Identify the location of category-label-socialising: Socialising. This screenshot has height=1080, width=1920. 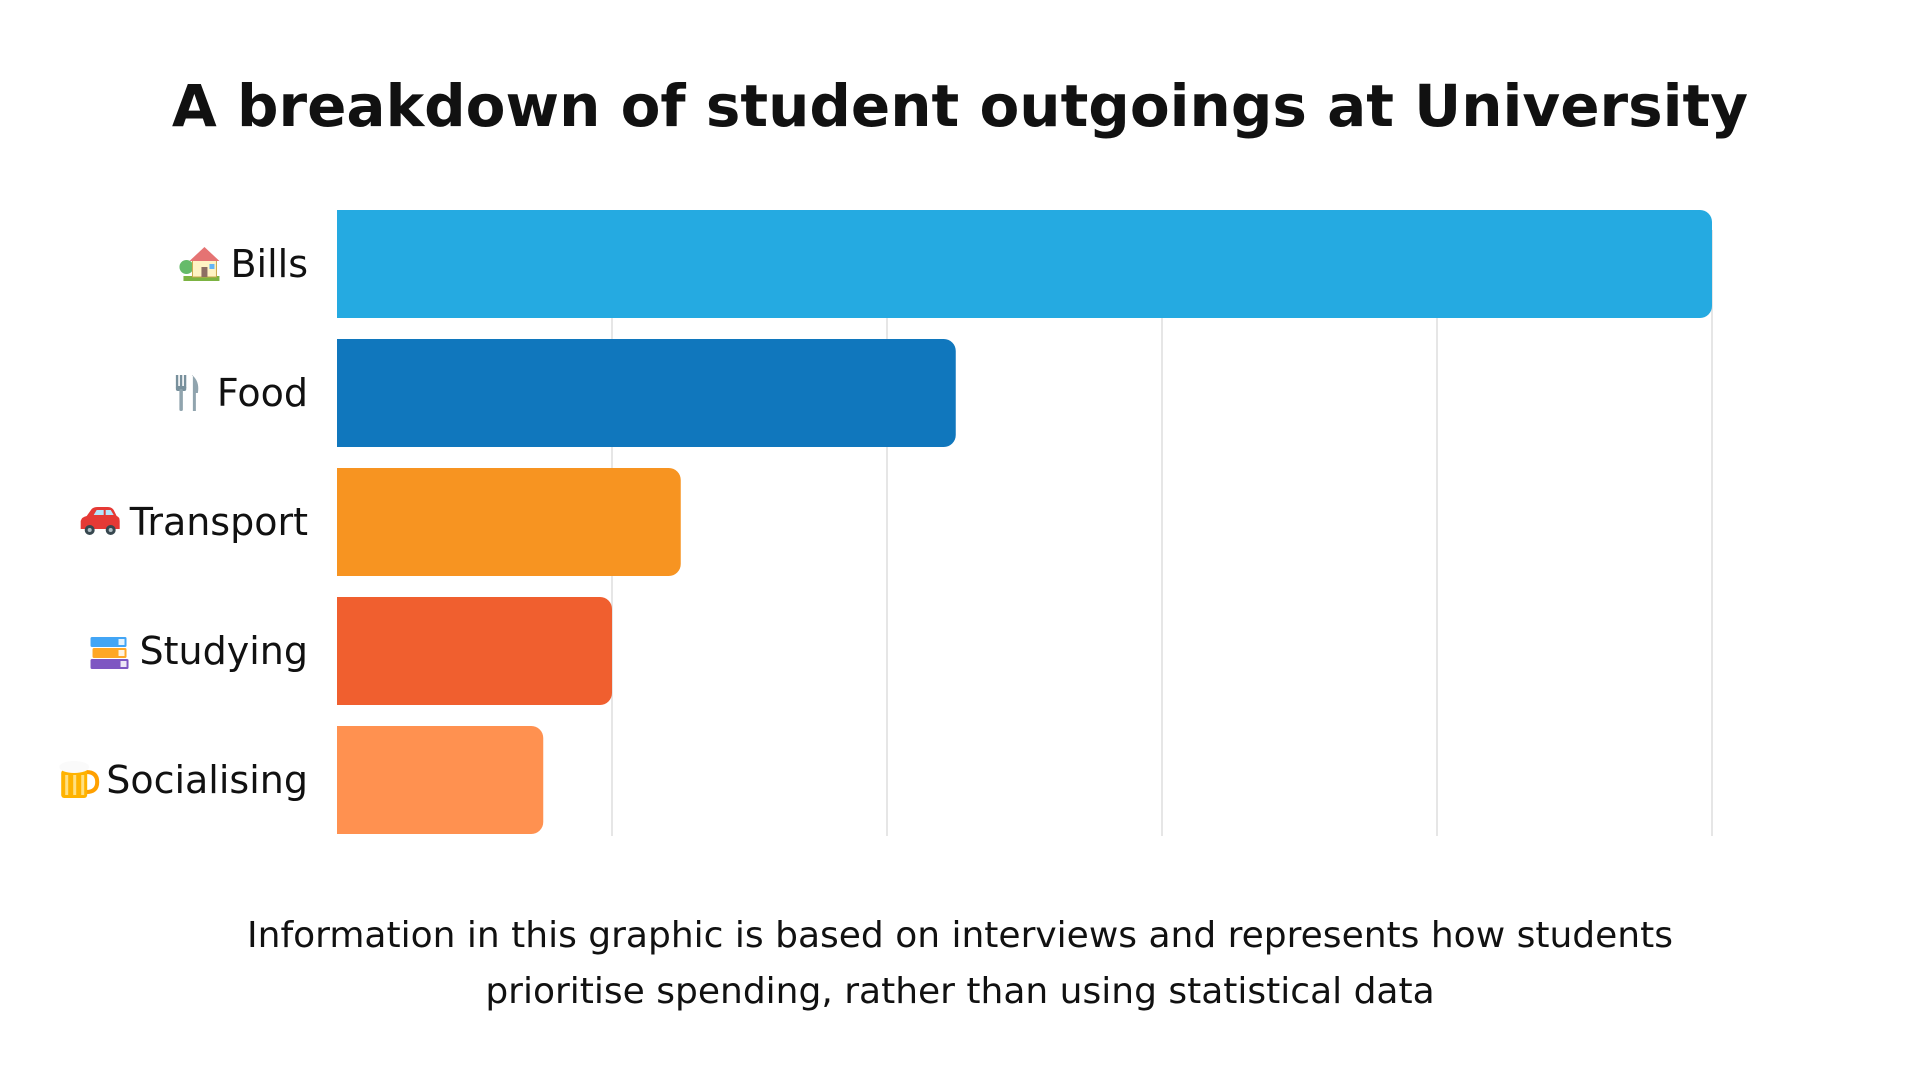
(183, 780).